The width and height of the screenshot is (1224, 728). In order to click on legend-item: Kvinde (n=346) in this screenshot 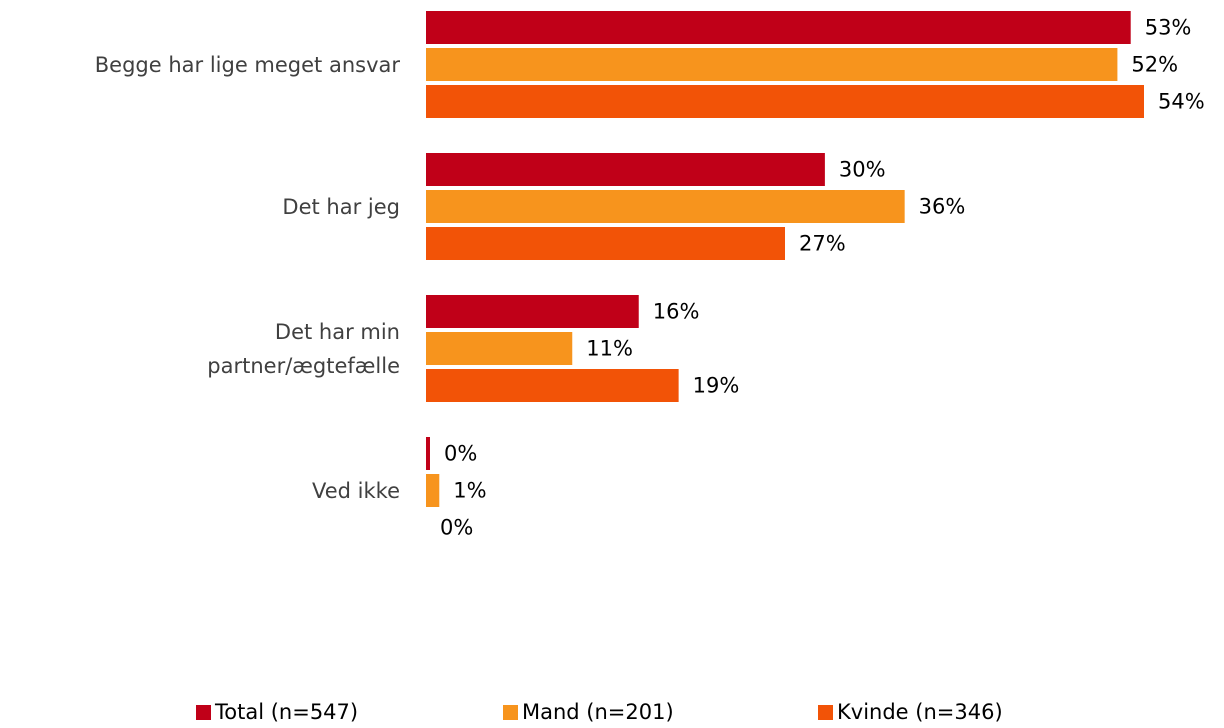, I will do `click(910, 712)`.